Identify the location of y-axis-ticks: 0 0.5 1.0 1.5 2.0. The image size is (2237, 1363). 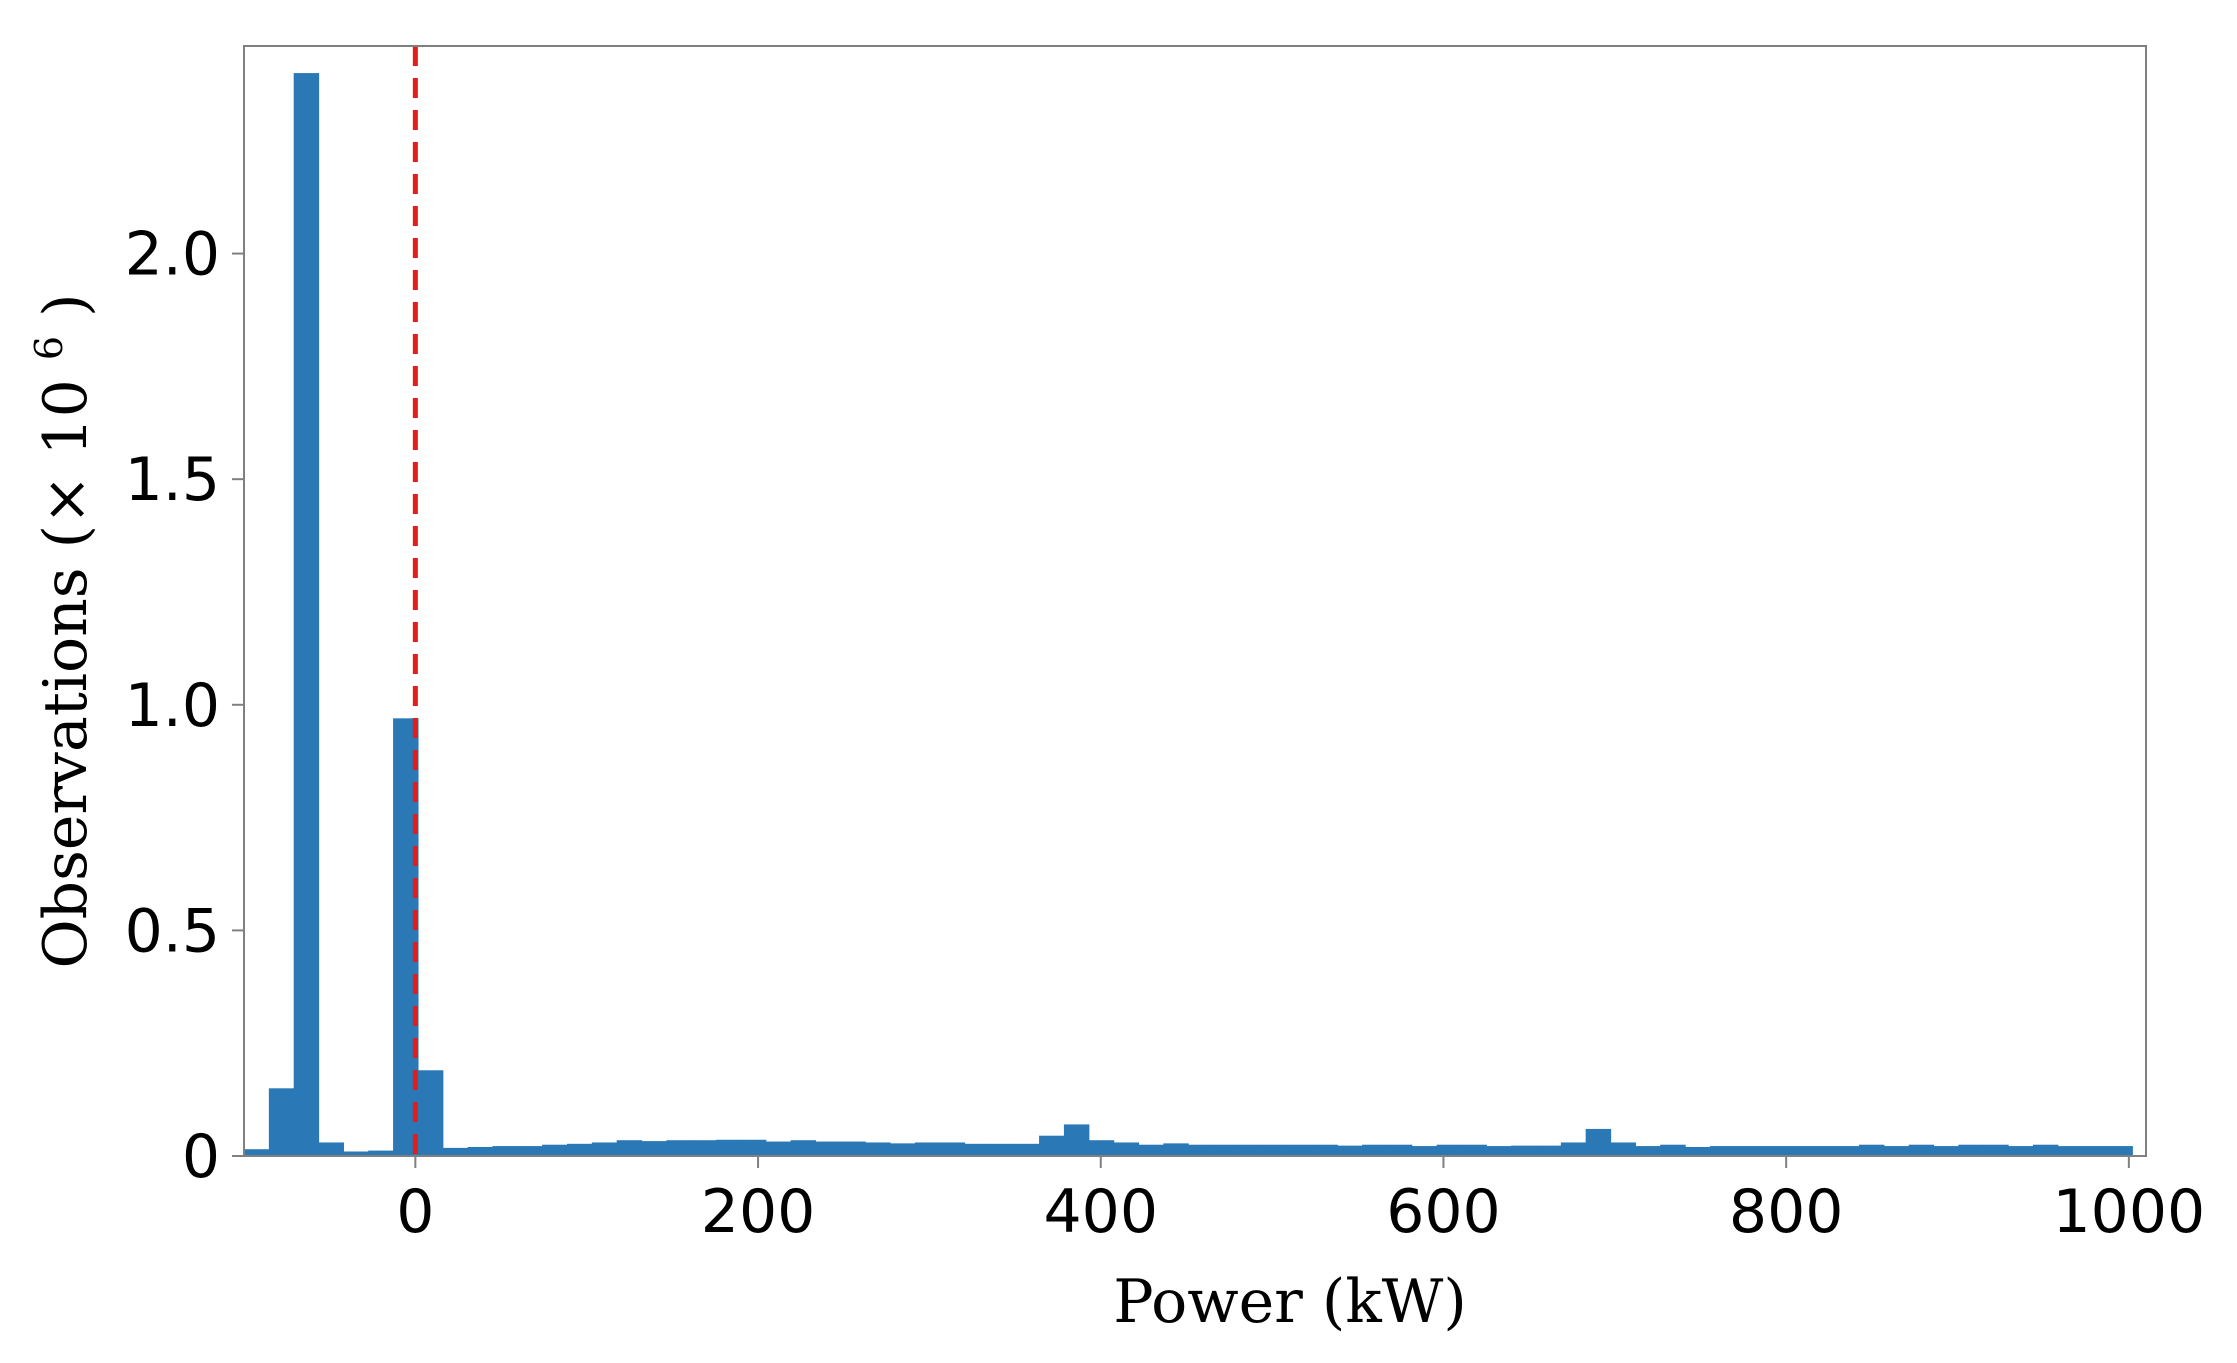
(184, 706).